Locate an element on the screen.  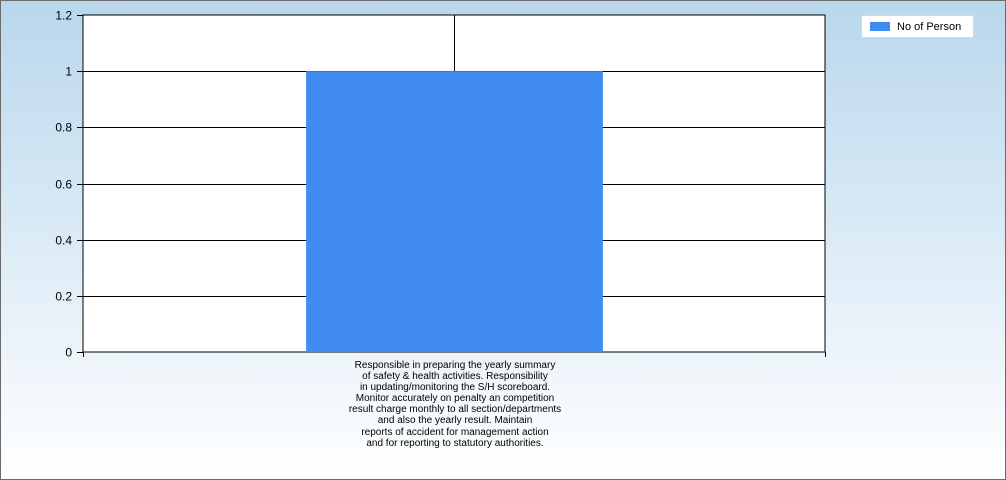
y-tick-label: 0.8 is located at coordinates (63, 128).